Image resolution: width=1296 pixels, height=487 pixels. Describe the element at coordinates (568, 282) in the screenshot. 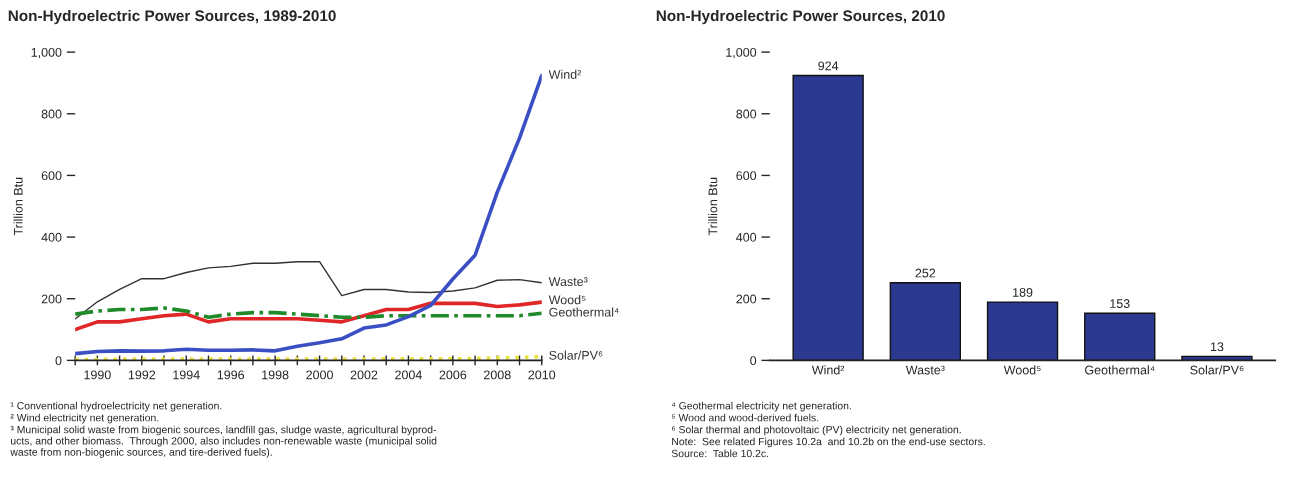

I see `series-label: Waste³` at that location.